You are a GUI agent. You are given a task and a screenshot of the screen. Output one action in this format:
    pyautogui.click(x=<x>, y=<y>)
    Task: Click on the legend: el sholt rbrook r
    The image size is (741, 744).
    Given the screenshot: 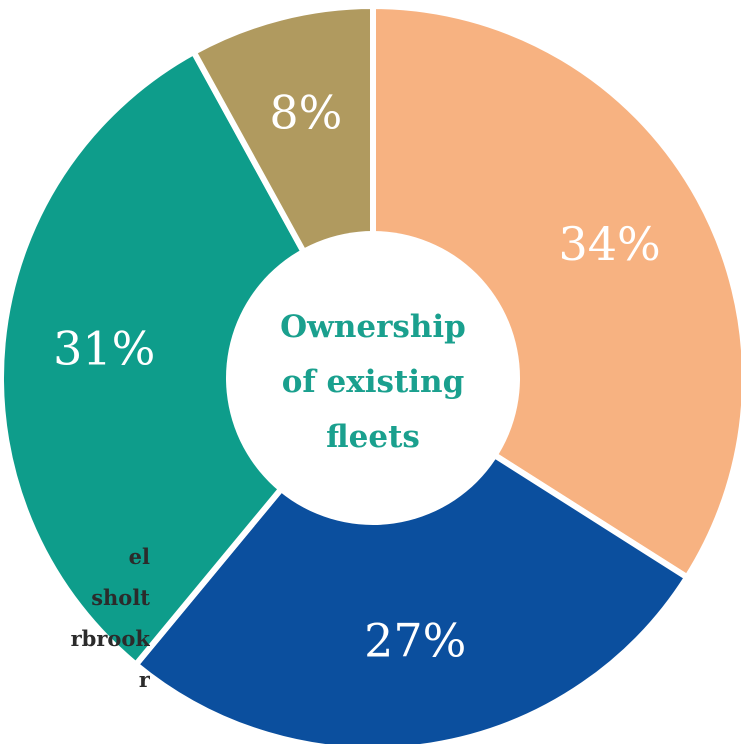 What is the action you would take?
    pyautogui.click(x=75, y=618)
    